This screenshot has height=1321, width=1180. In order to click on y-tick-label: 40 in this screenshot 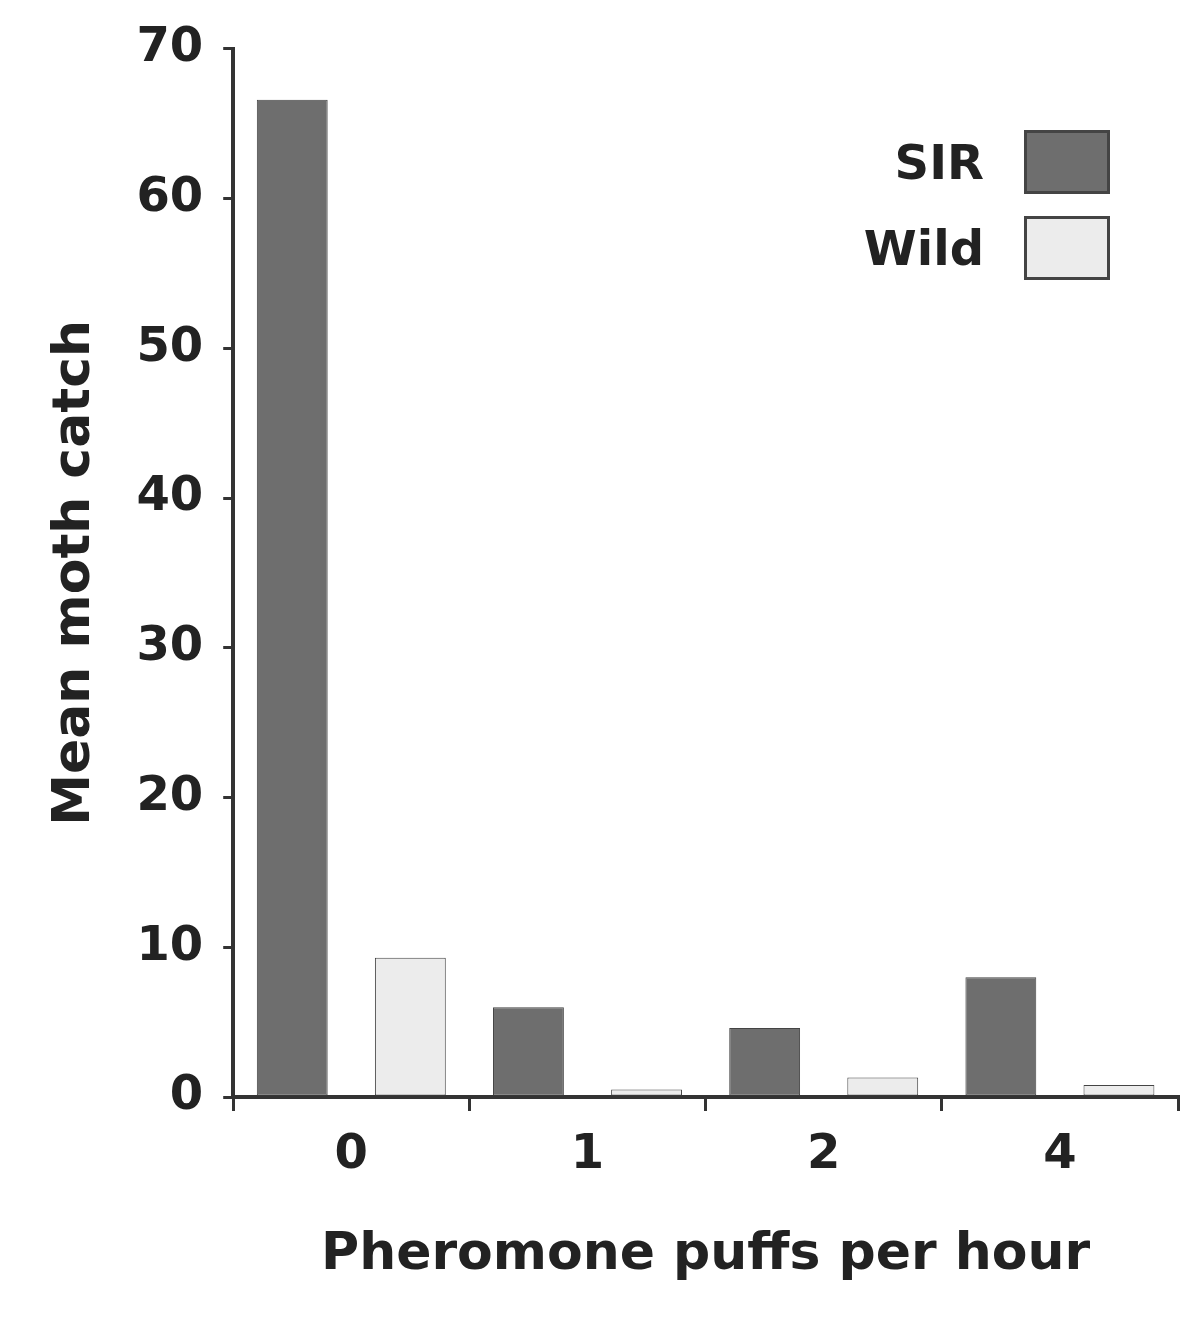, I will do `click(170, 493)`.